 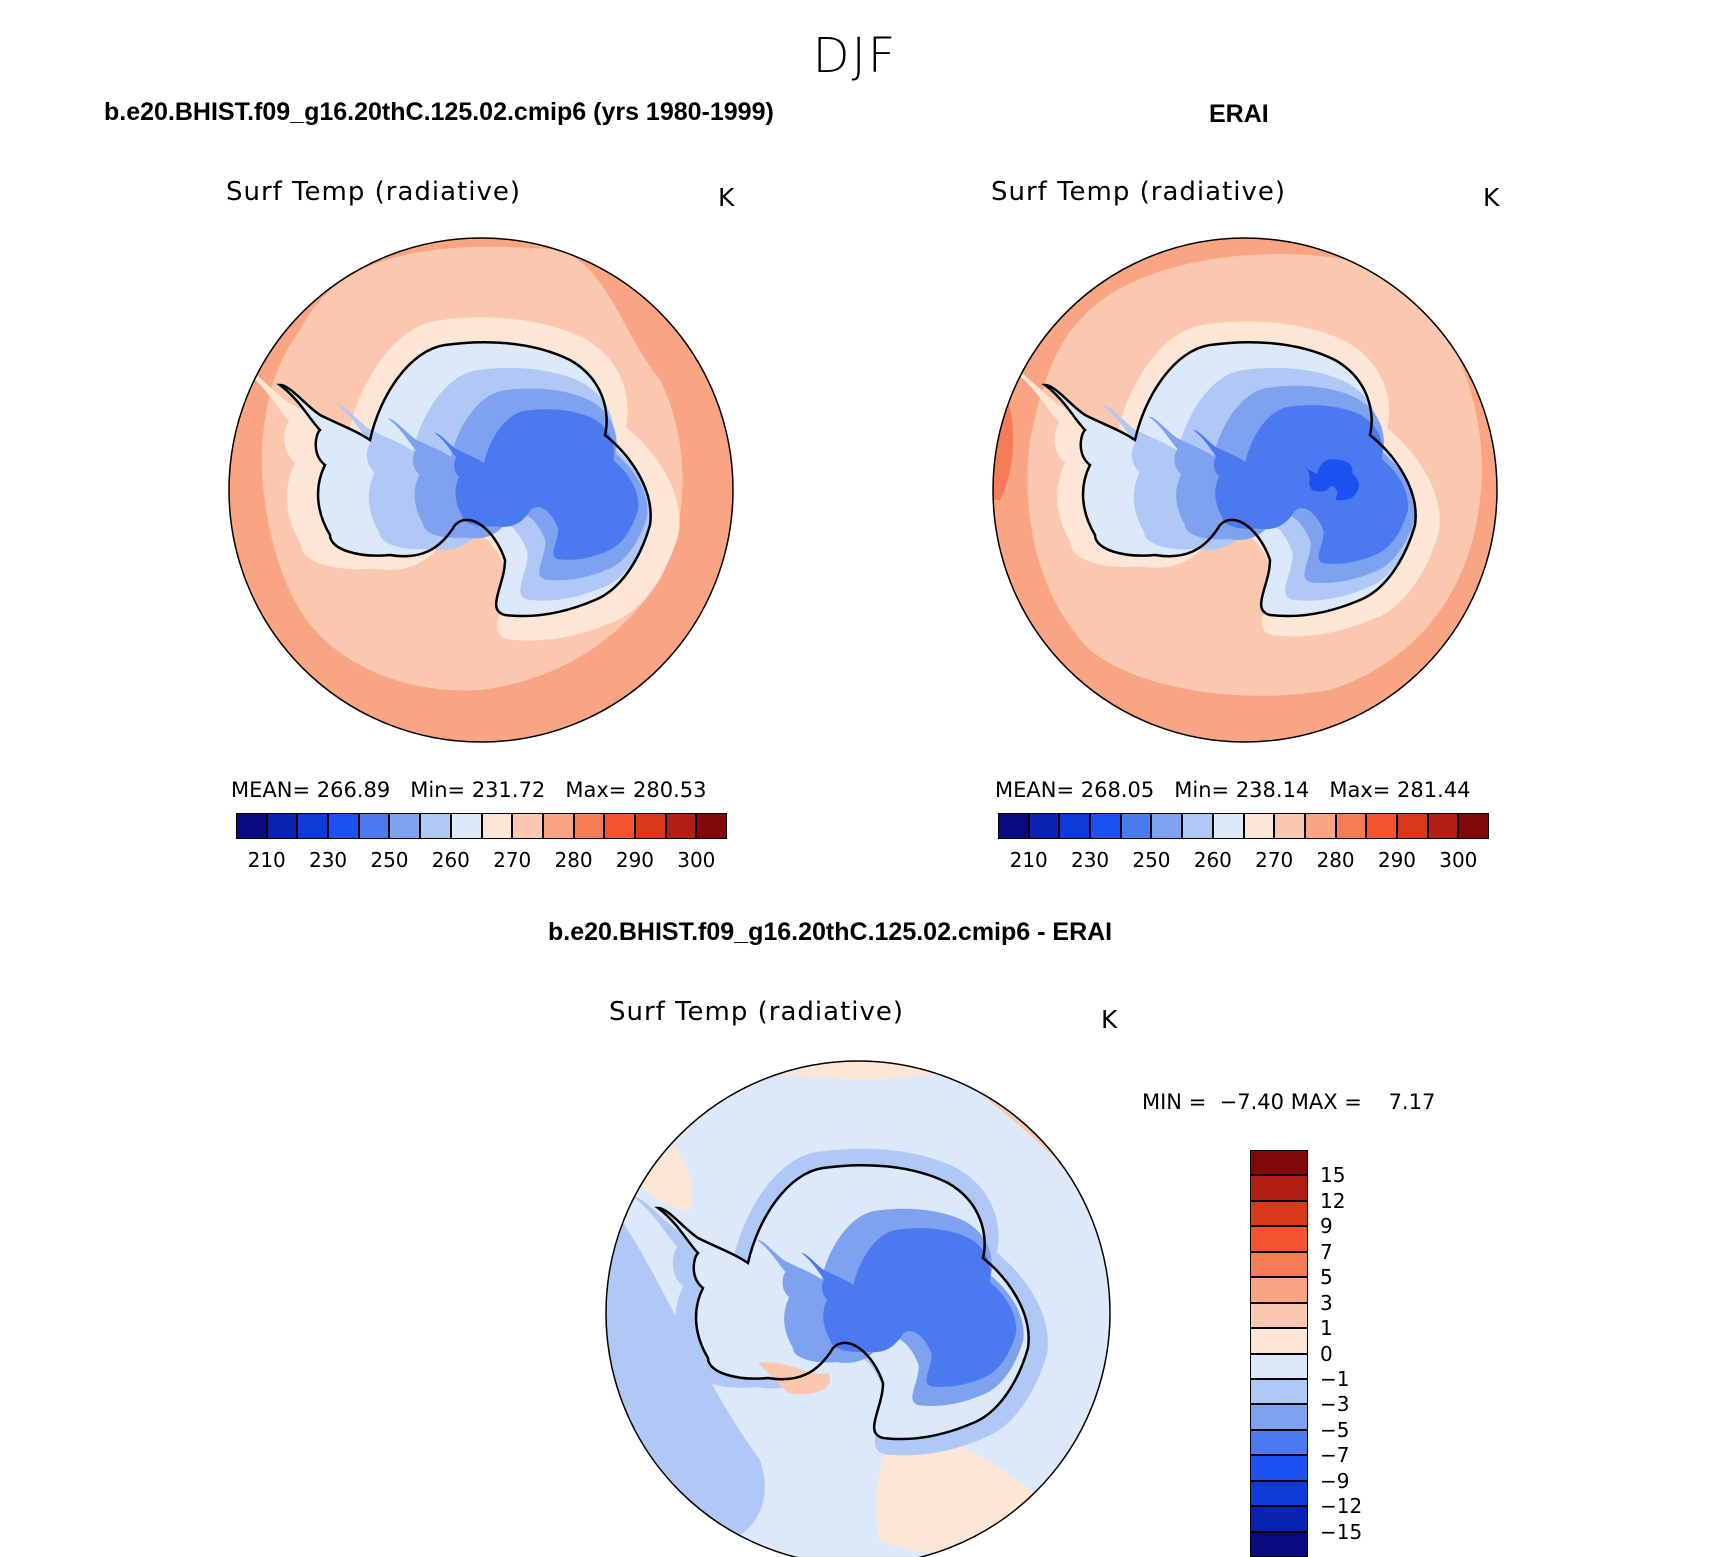 I want to click on colorbar-panel-3-tick-label: −5, so click(x=1335, y=1429).